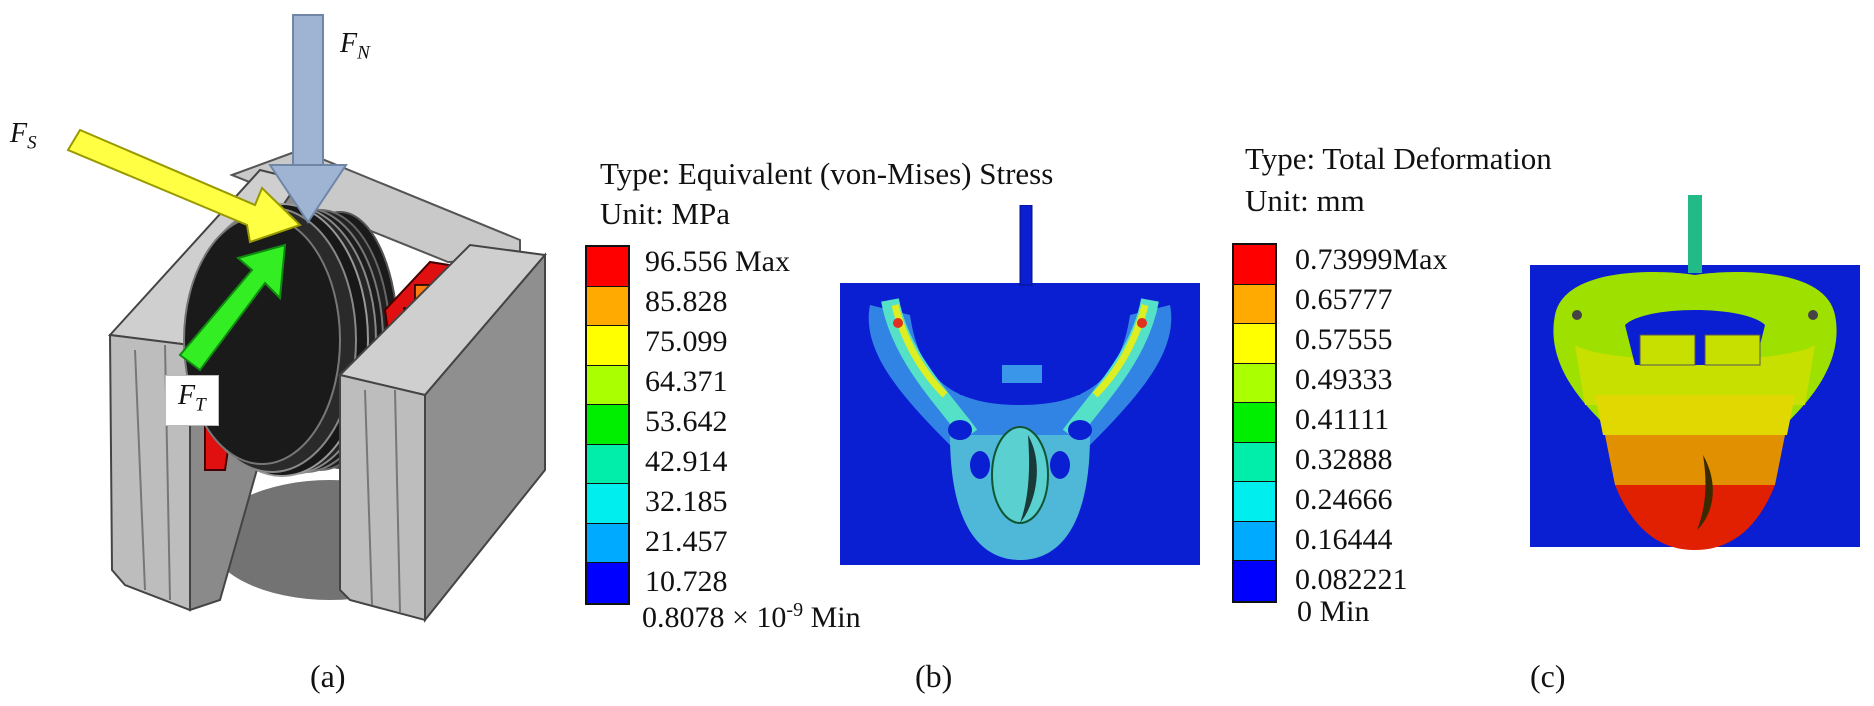  I want to click on shear-force-label: FS, so click(23, 136).